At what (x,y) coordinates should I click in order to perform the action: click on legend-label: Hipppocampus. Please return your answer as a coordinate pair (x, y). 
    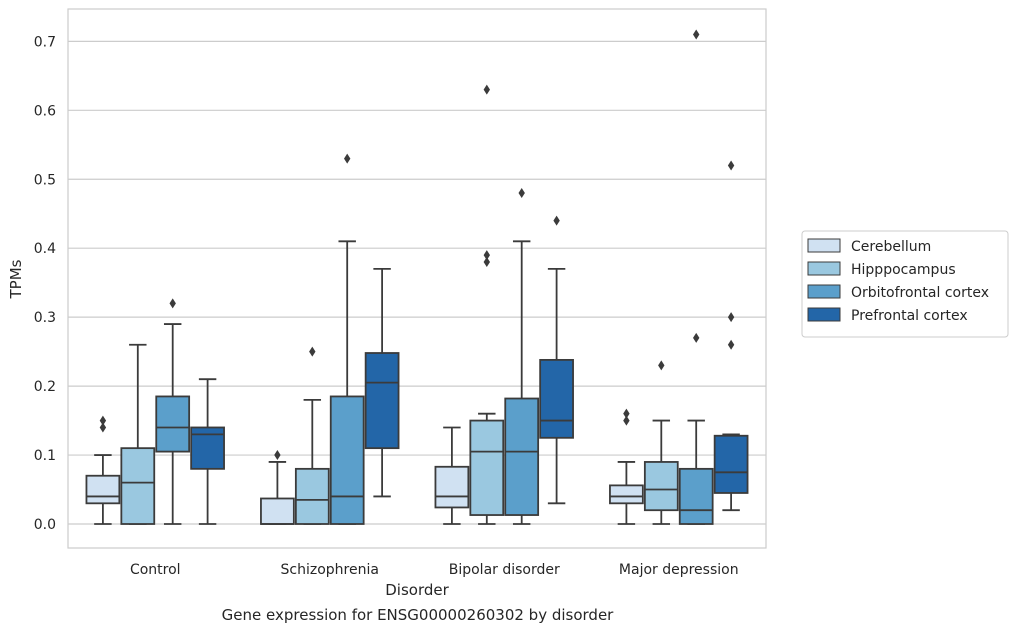
    Looking at the image, I should click on (903, 270).